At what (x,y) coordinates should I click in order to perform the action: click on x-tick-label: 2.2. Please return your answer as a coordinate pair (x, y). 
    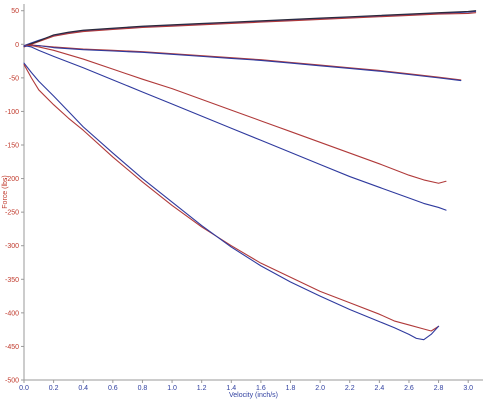
    Looking at the image, I should click on (350, 388).